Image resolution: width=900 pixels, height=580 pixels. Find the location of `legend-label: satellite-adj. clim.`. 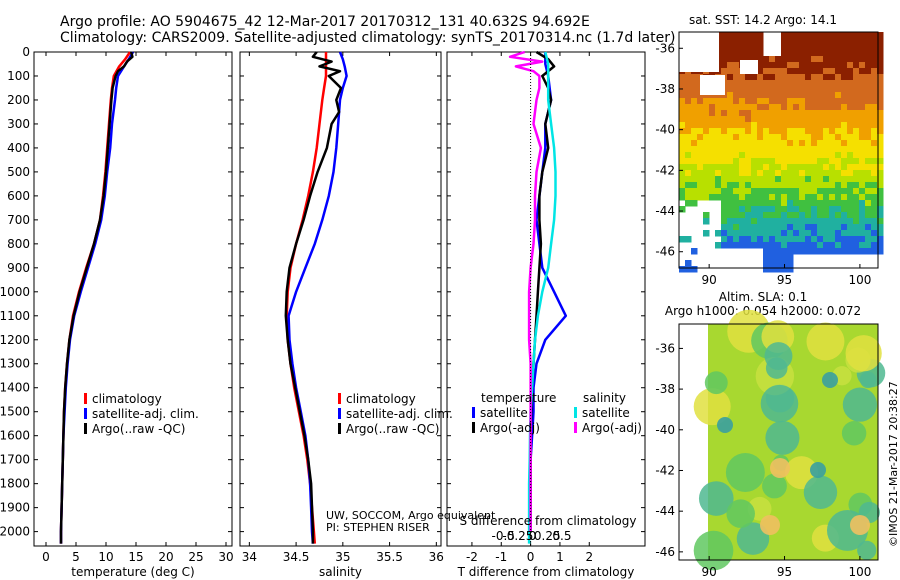

legend-label: satellite-adj. clim. is located at coordinates (145, 414).